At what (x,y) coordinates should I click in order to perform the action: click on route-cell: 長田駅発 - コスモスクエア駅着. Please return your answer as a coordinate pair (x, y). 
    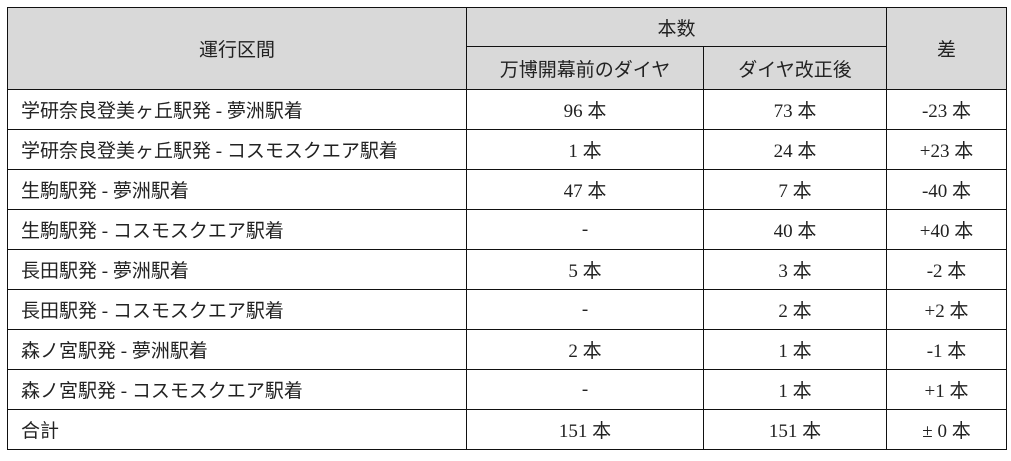
    Looking at the image, I should click on (237, 309).